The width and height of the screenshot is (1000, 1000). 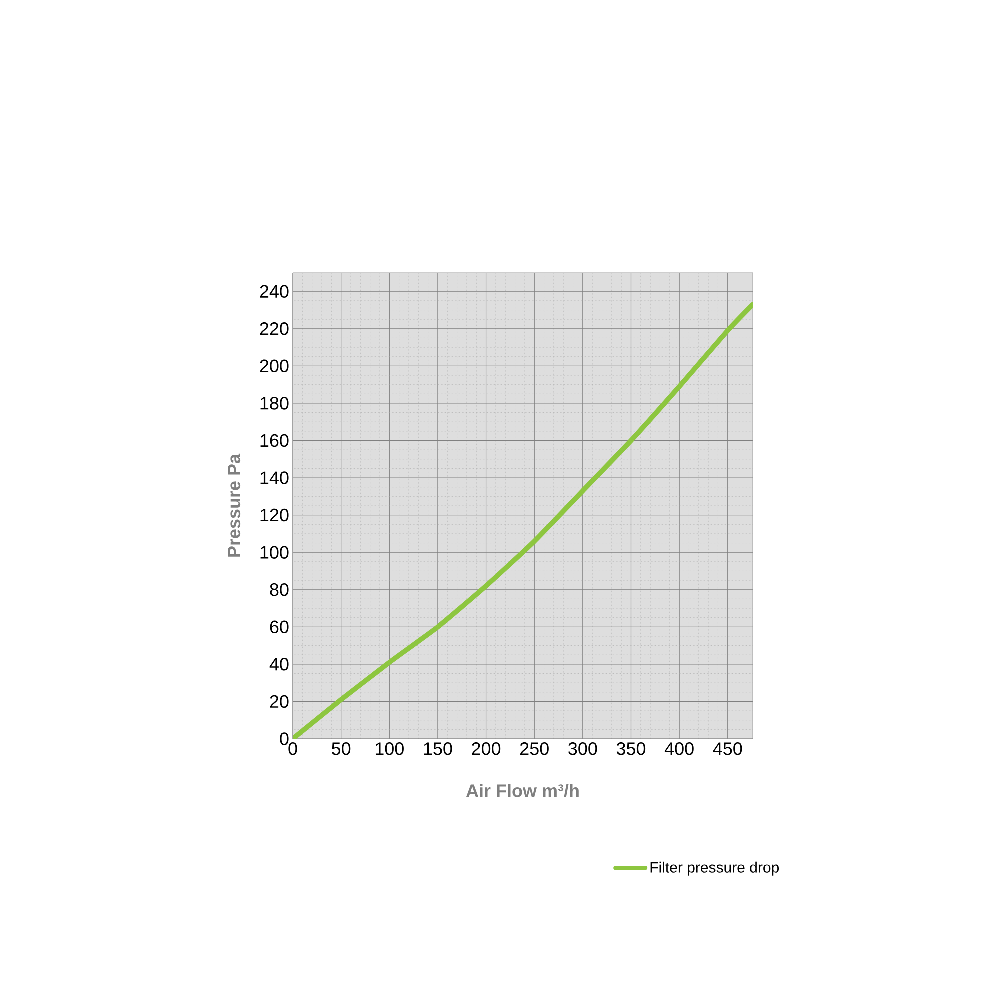 I want to click on y-tick-label: 120, so click(x=274, y=515).